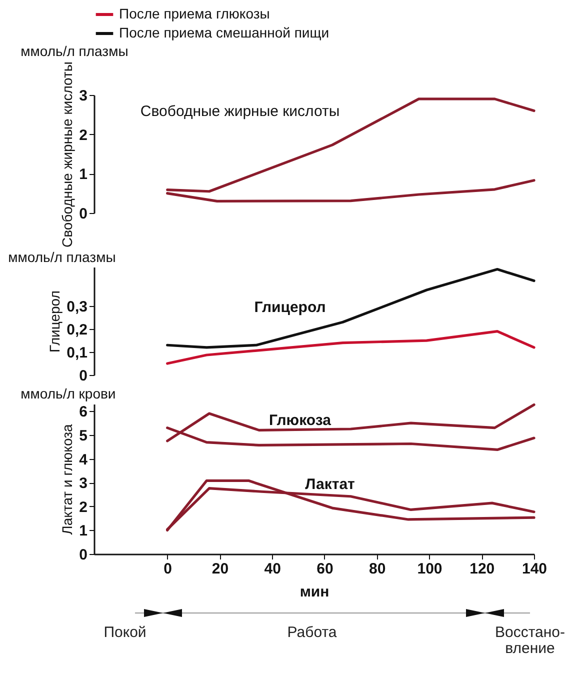  What do you see at coordinates (54, 321) in the screenshot?
I see `y-axis-title: Глицерол` at bounding box center [54, 321].